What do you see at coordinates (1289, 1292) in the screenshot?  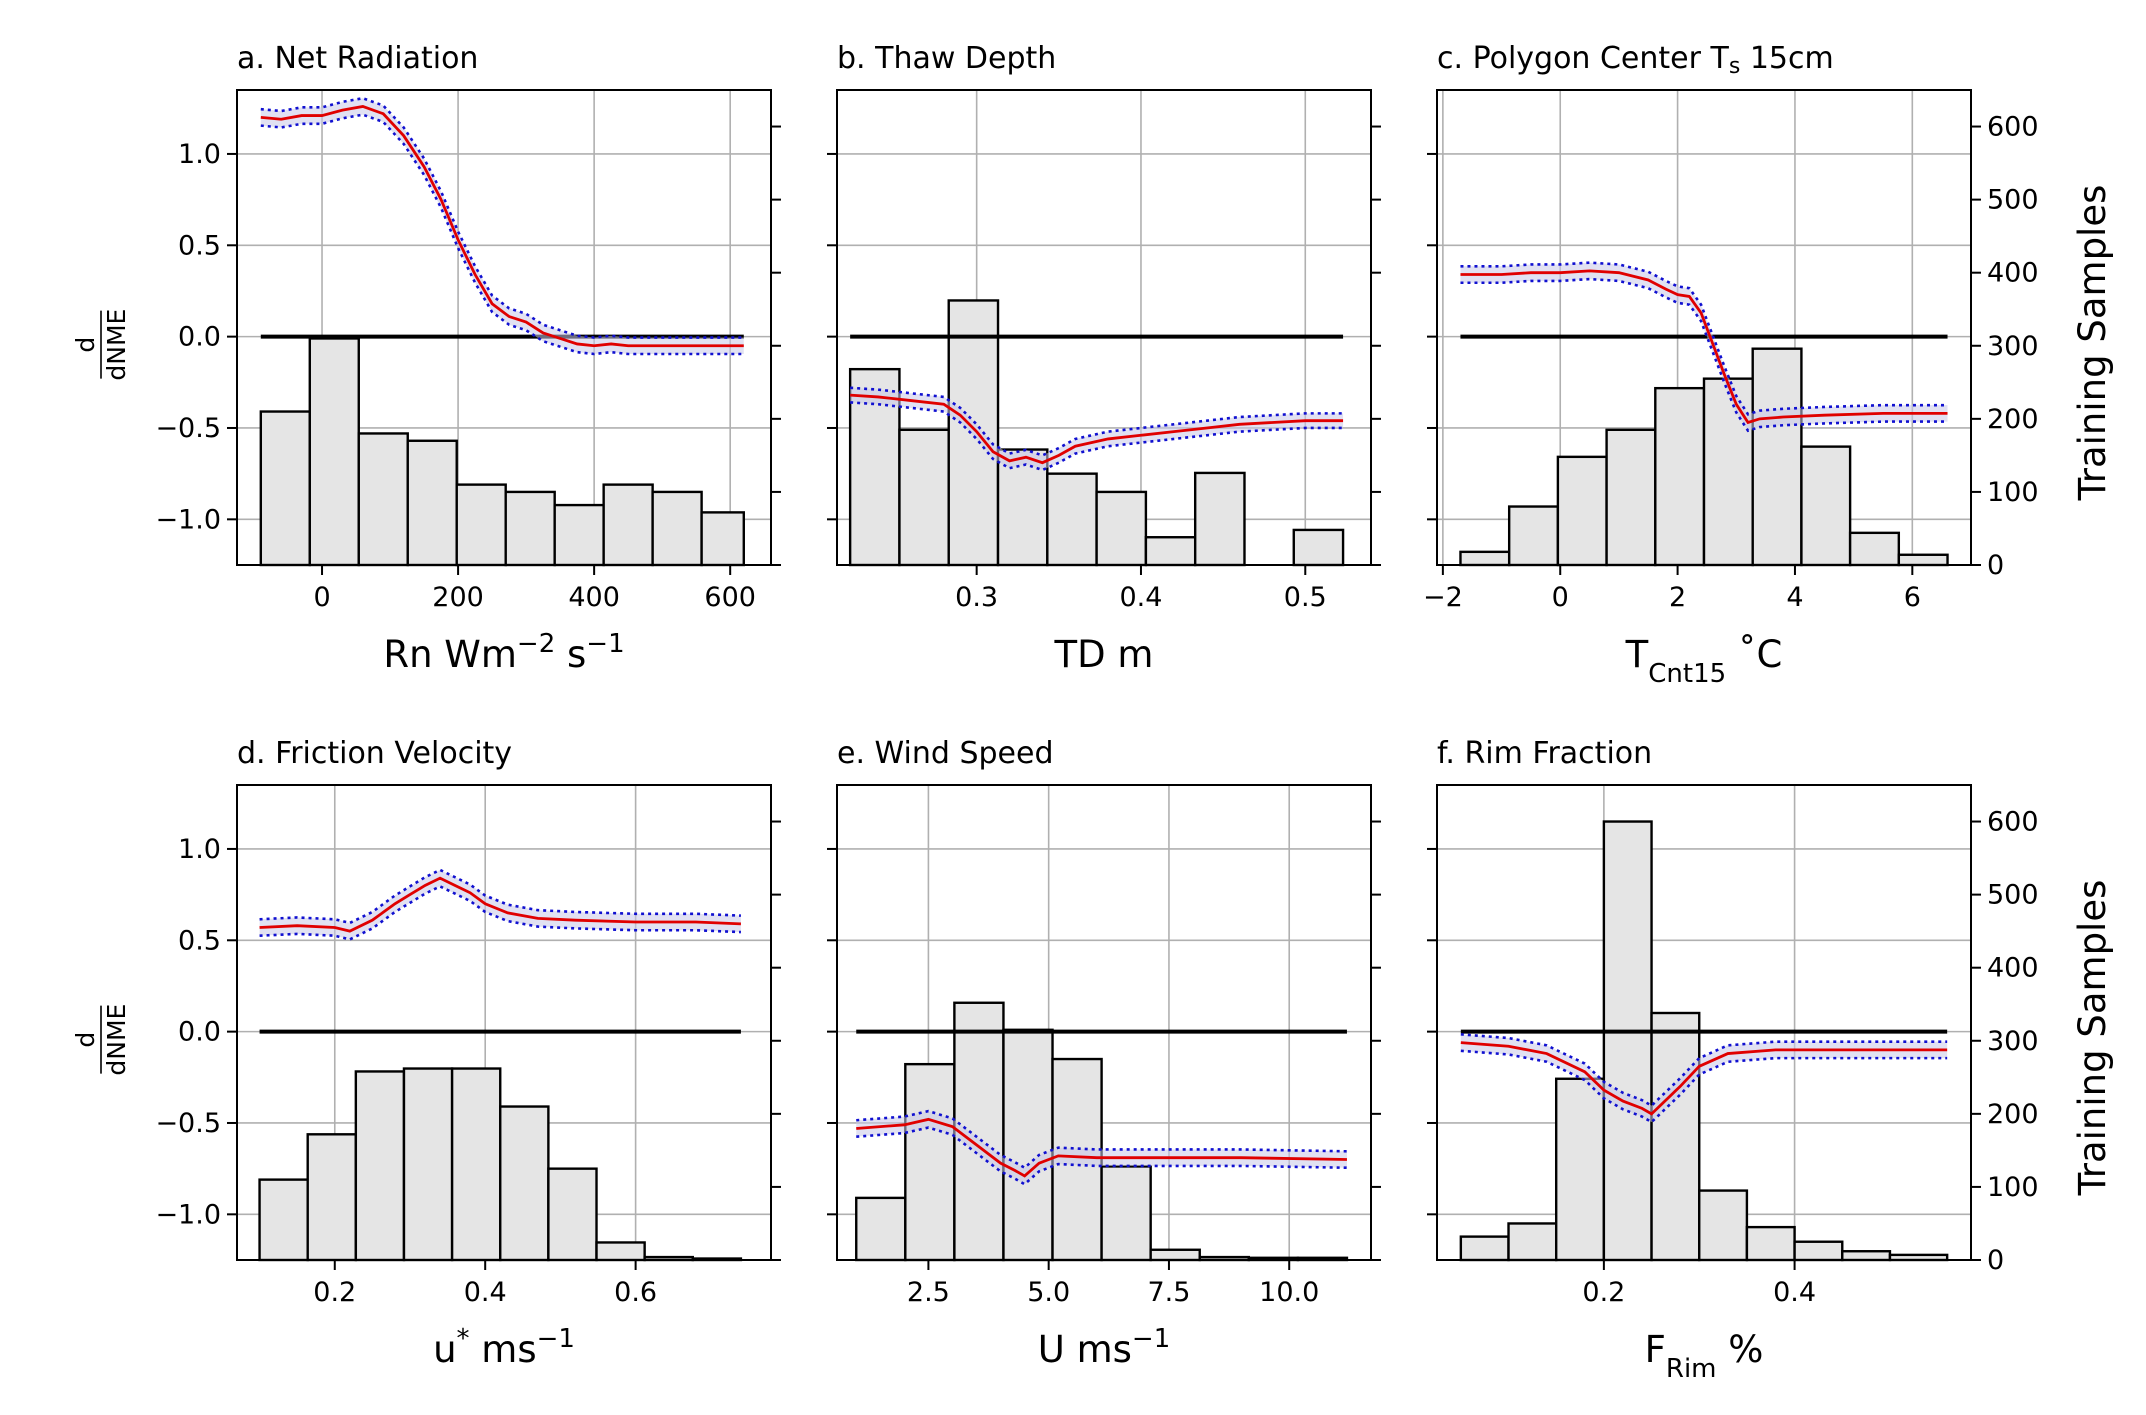 I see `x-tick-label: 10.0` at bounding box center [1289, 1292].